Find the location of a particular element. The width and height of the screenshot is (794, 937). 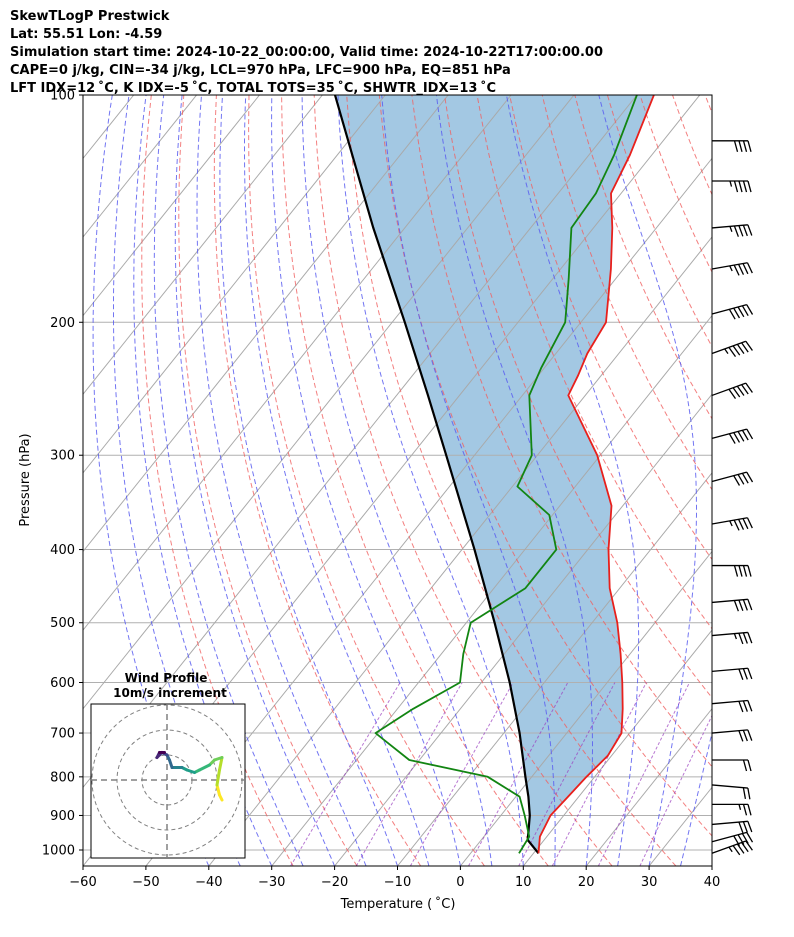

header-station: SkewTLogP Prestwick is located at coordinates (90, 16).